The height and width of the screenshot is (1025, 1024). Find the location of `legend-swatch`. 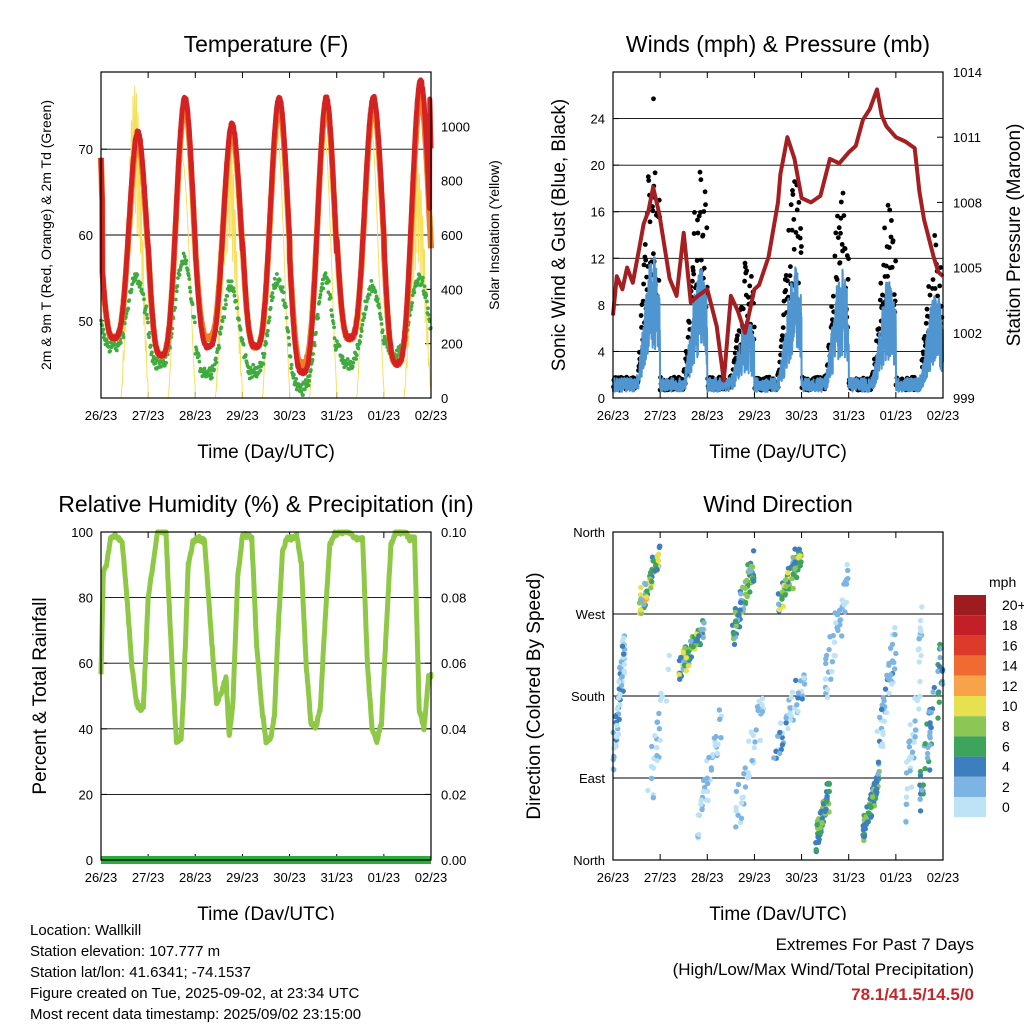

legend-swatch is located at coordinates (970, 726).